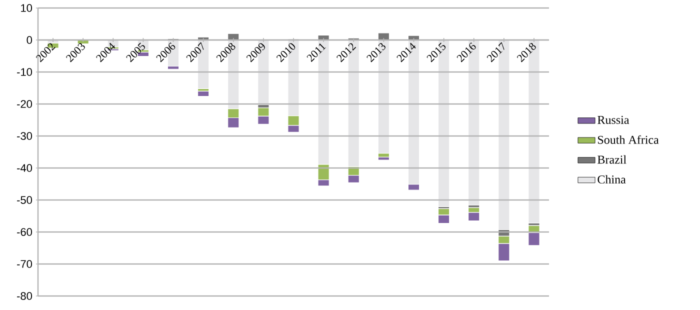 This screenshot has height=310, width=700. What do you see at coordinates (24, 200) in the screenshot?
I see `y-tick-label: -50` at bounding box center [24, 200].